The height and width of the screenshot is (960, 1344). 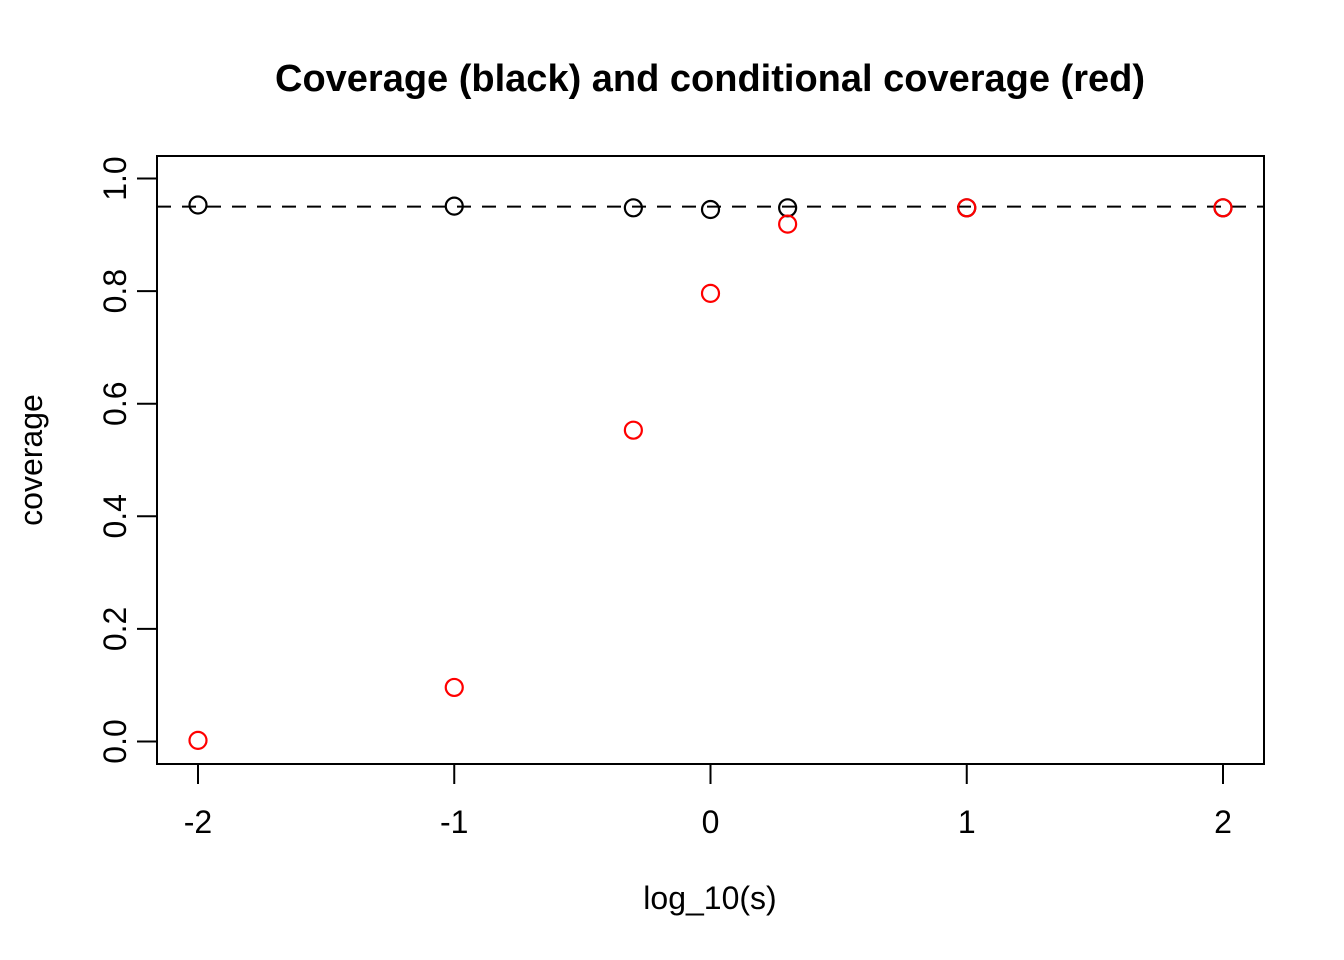 I want to click on y-tick-label: 0.8, so click(x=115, y=291).